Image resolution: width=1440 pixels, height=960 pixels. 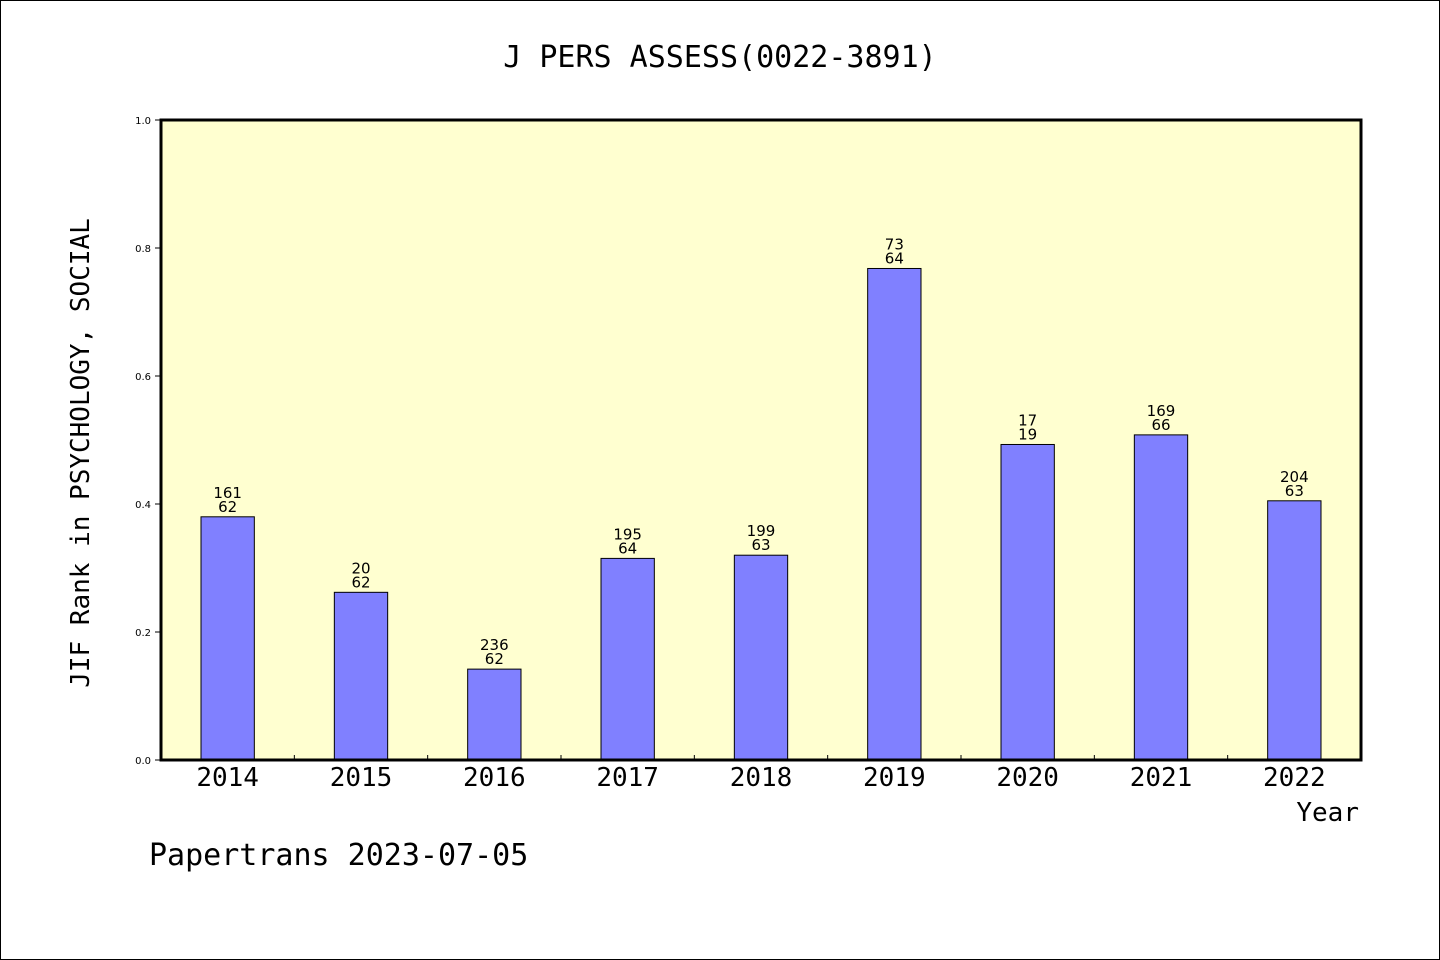 I want to click on x-axis-ticks: 2014 2015 2016 2017 2018 2019 2020 2021 2022, so click(x=761, y=774).